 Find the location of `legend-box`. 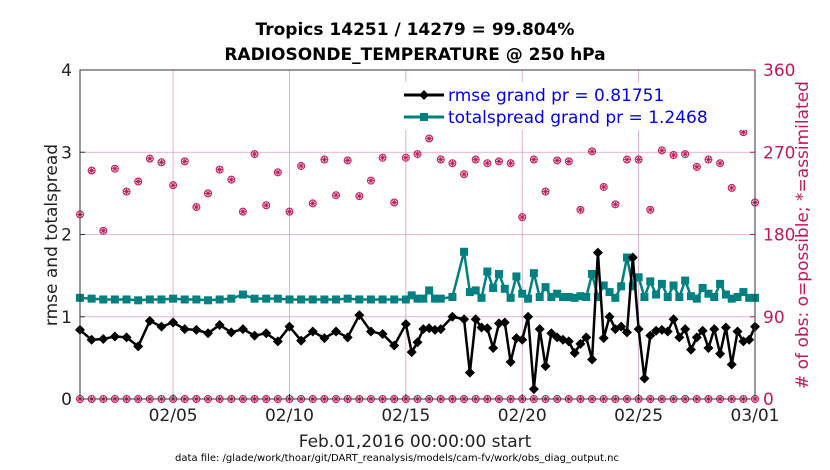

legend-box is located at coordinates (573, 106).